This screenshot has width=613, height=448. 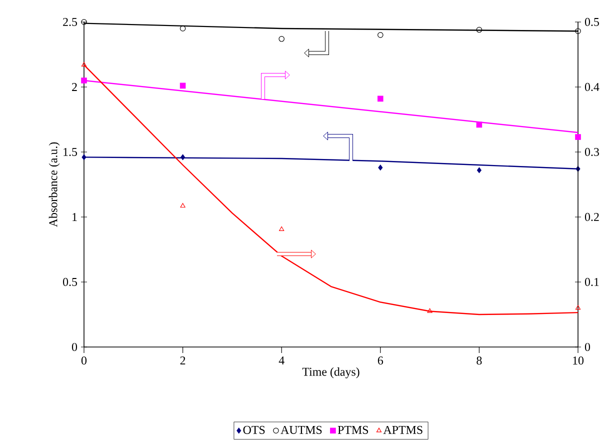 What do you see at coordinates (591, 22) in the screenshot?
I see `y2-tick-label: 0.5` at bounding box center [591, 22].